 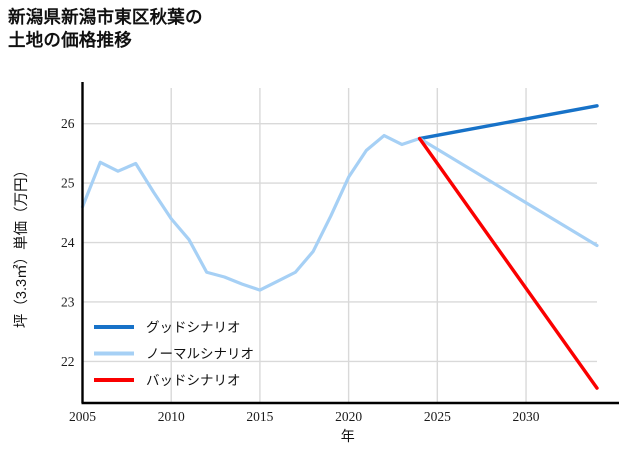 What do you see at coordinates (171, 416) in the screenshot?
I see `x-tick-label: 2010` at bounding box center [171, 416].